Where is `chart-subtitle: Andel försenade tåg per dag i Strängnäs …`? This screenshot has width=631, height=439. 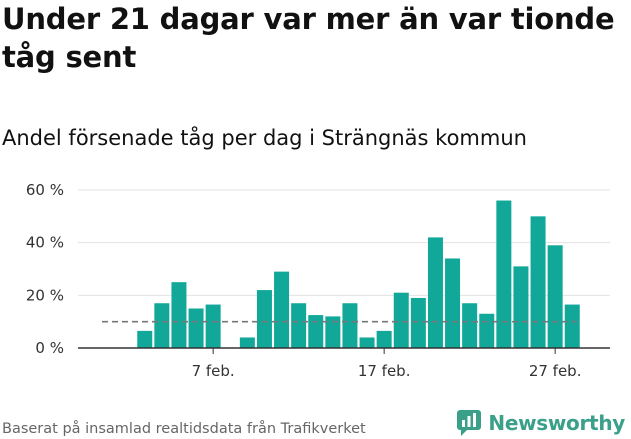
chart-subtitle: Andel försenade tåg per dag i Strängnäs … is located at coordinates (264, 138).